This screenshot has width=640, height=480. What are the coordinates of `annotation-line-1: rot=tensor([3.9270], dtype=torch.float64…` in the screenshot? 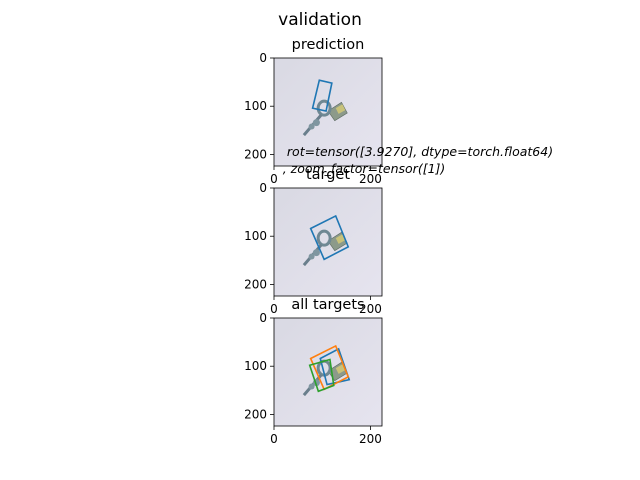 It's located at (420, 151).